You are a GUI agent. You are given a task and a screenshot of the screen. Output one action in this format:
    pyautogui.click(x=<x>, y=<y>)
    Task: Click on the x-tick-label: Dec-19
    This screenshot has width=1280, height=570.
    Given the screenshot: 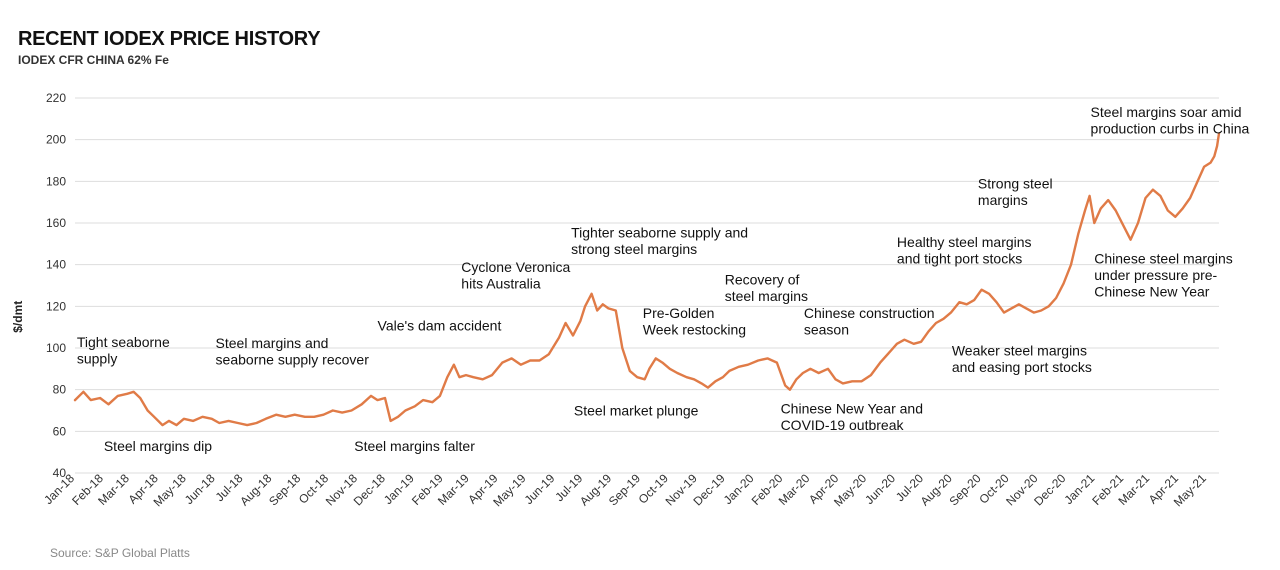 What is the action you would take?
    pyautogui.click(x=709, y=489)
    